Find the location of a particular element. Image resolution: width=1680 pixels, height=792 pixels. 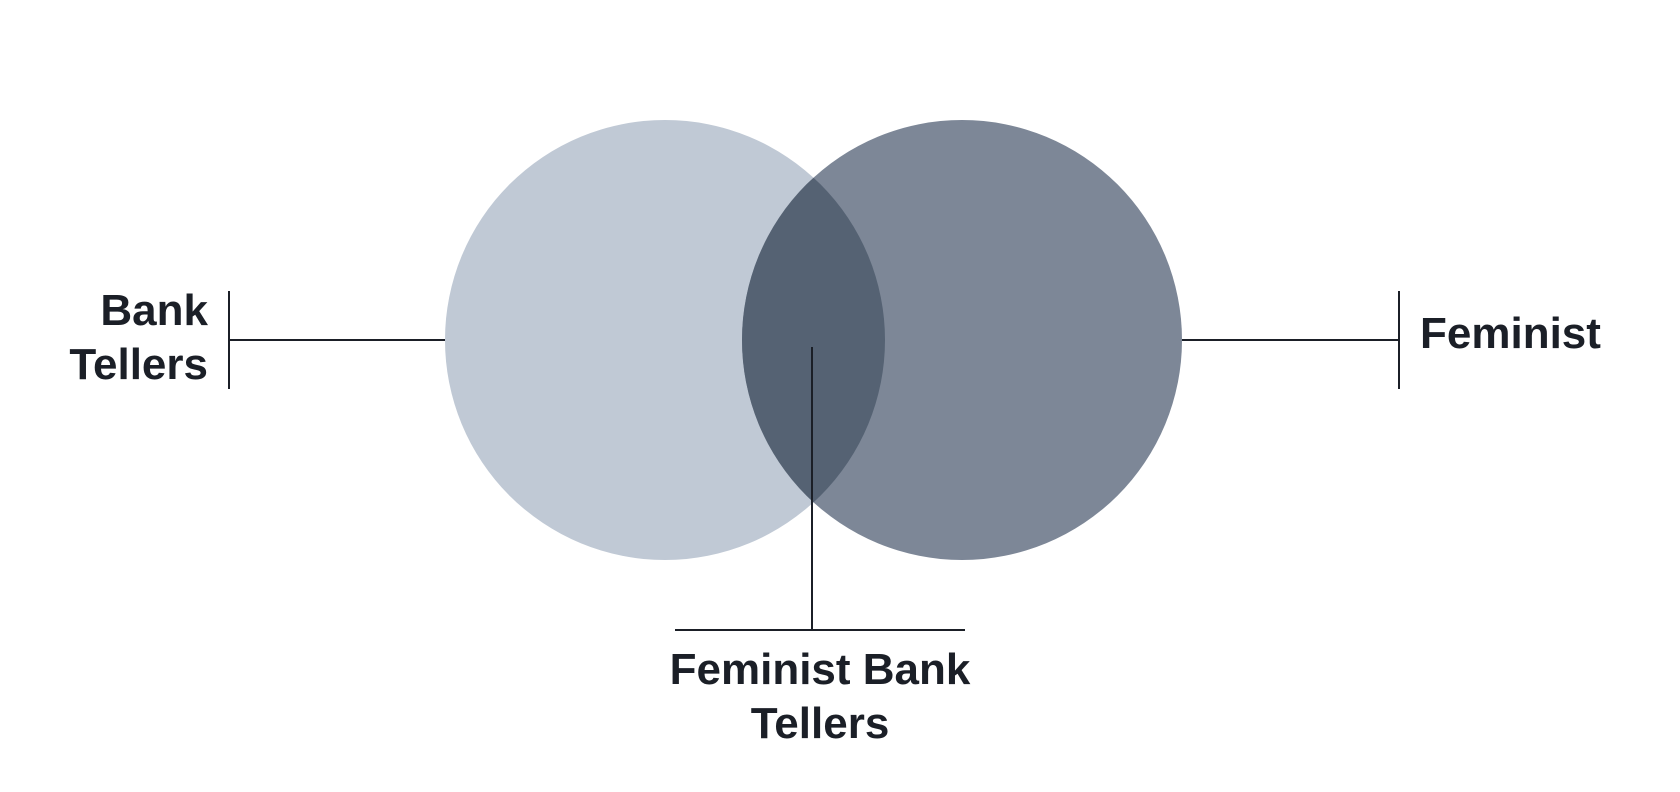

intersection-label: Feminist Bank Tellers is located at coordinates (820, 697).